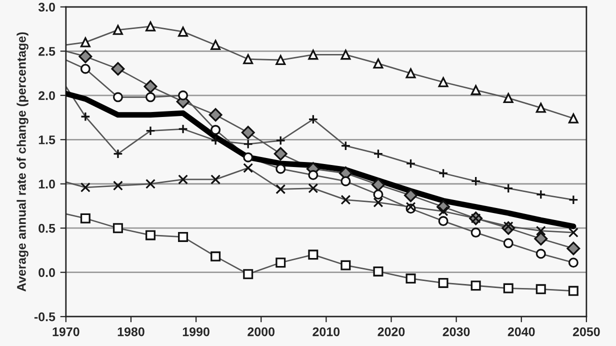 This screenshot has height=346, width=616. What do you see at coordinates (586, 331) in the screenshot?
I see `x-tick-label: 2050` at bounding box center [586, 331].